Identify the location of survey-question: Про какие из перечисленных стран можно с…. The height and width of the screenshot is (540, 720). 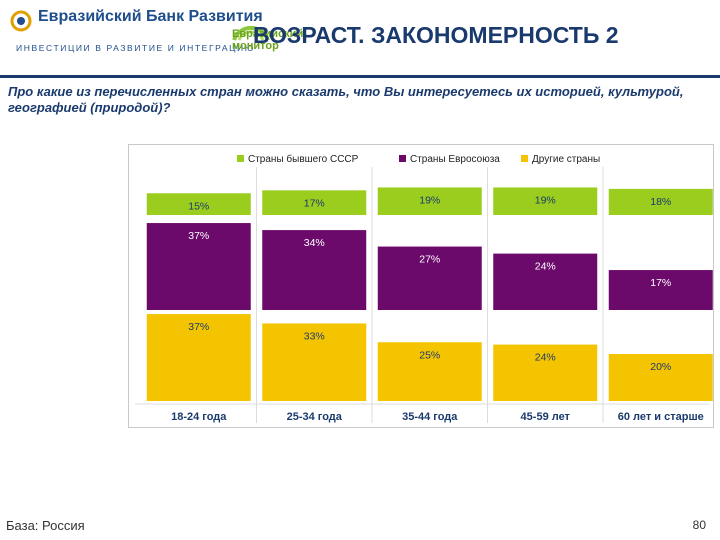
(346, 99).